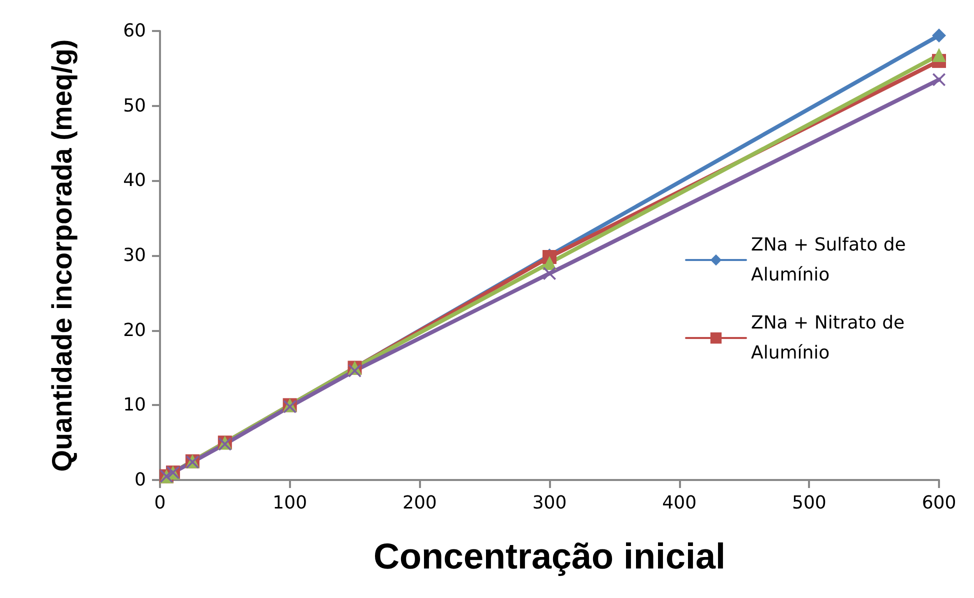  I want to click on x-tick-label: 500, so click(809, 503).